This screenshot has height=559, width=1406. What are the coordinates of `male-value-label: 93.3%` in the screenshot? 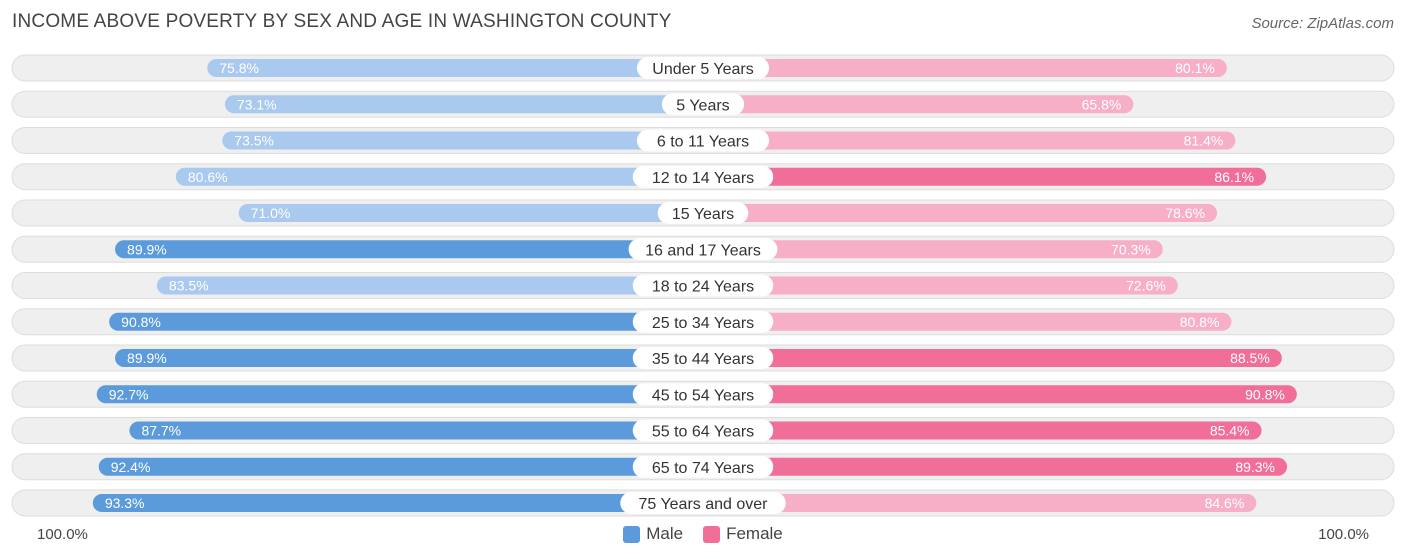 It's located at (125, 503).